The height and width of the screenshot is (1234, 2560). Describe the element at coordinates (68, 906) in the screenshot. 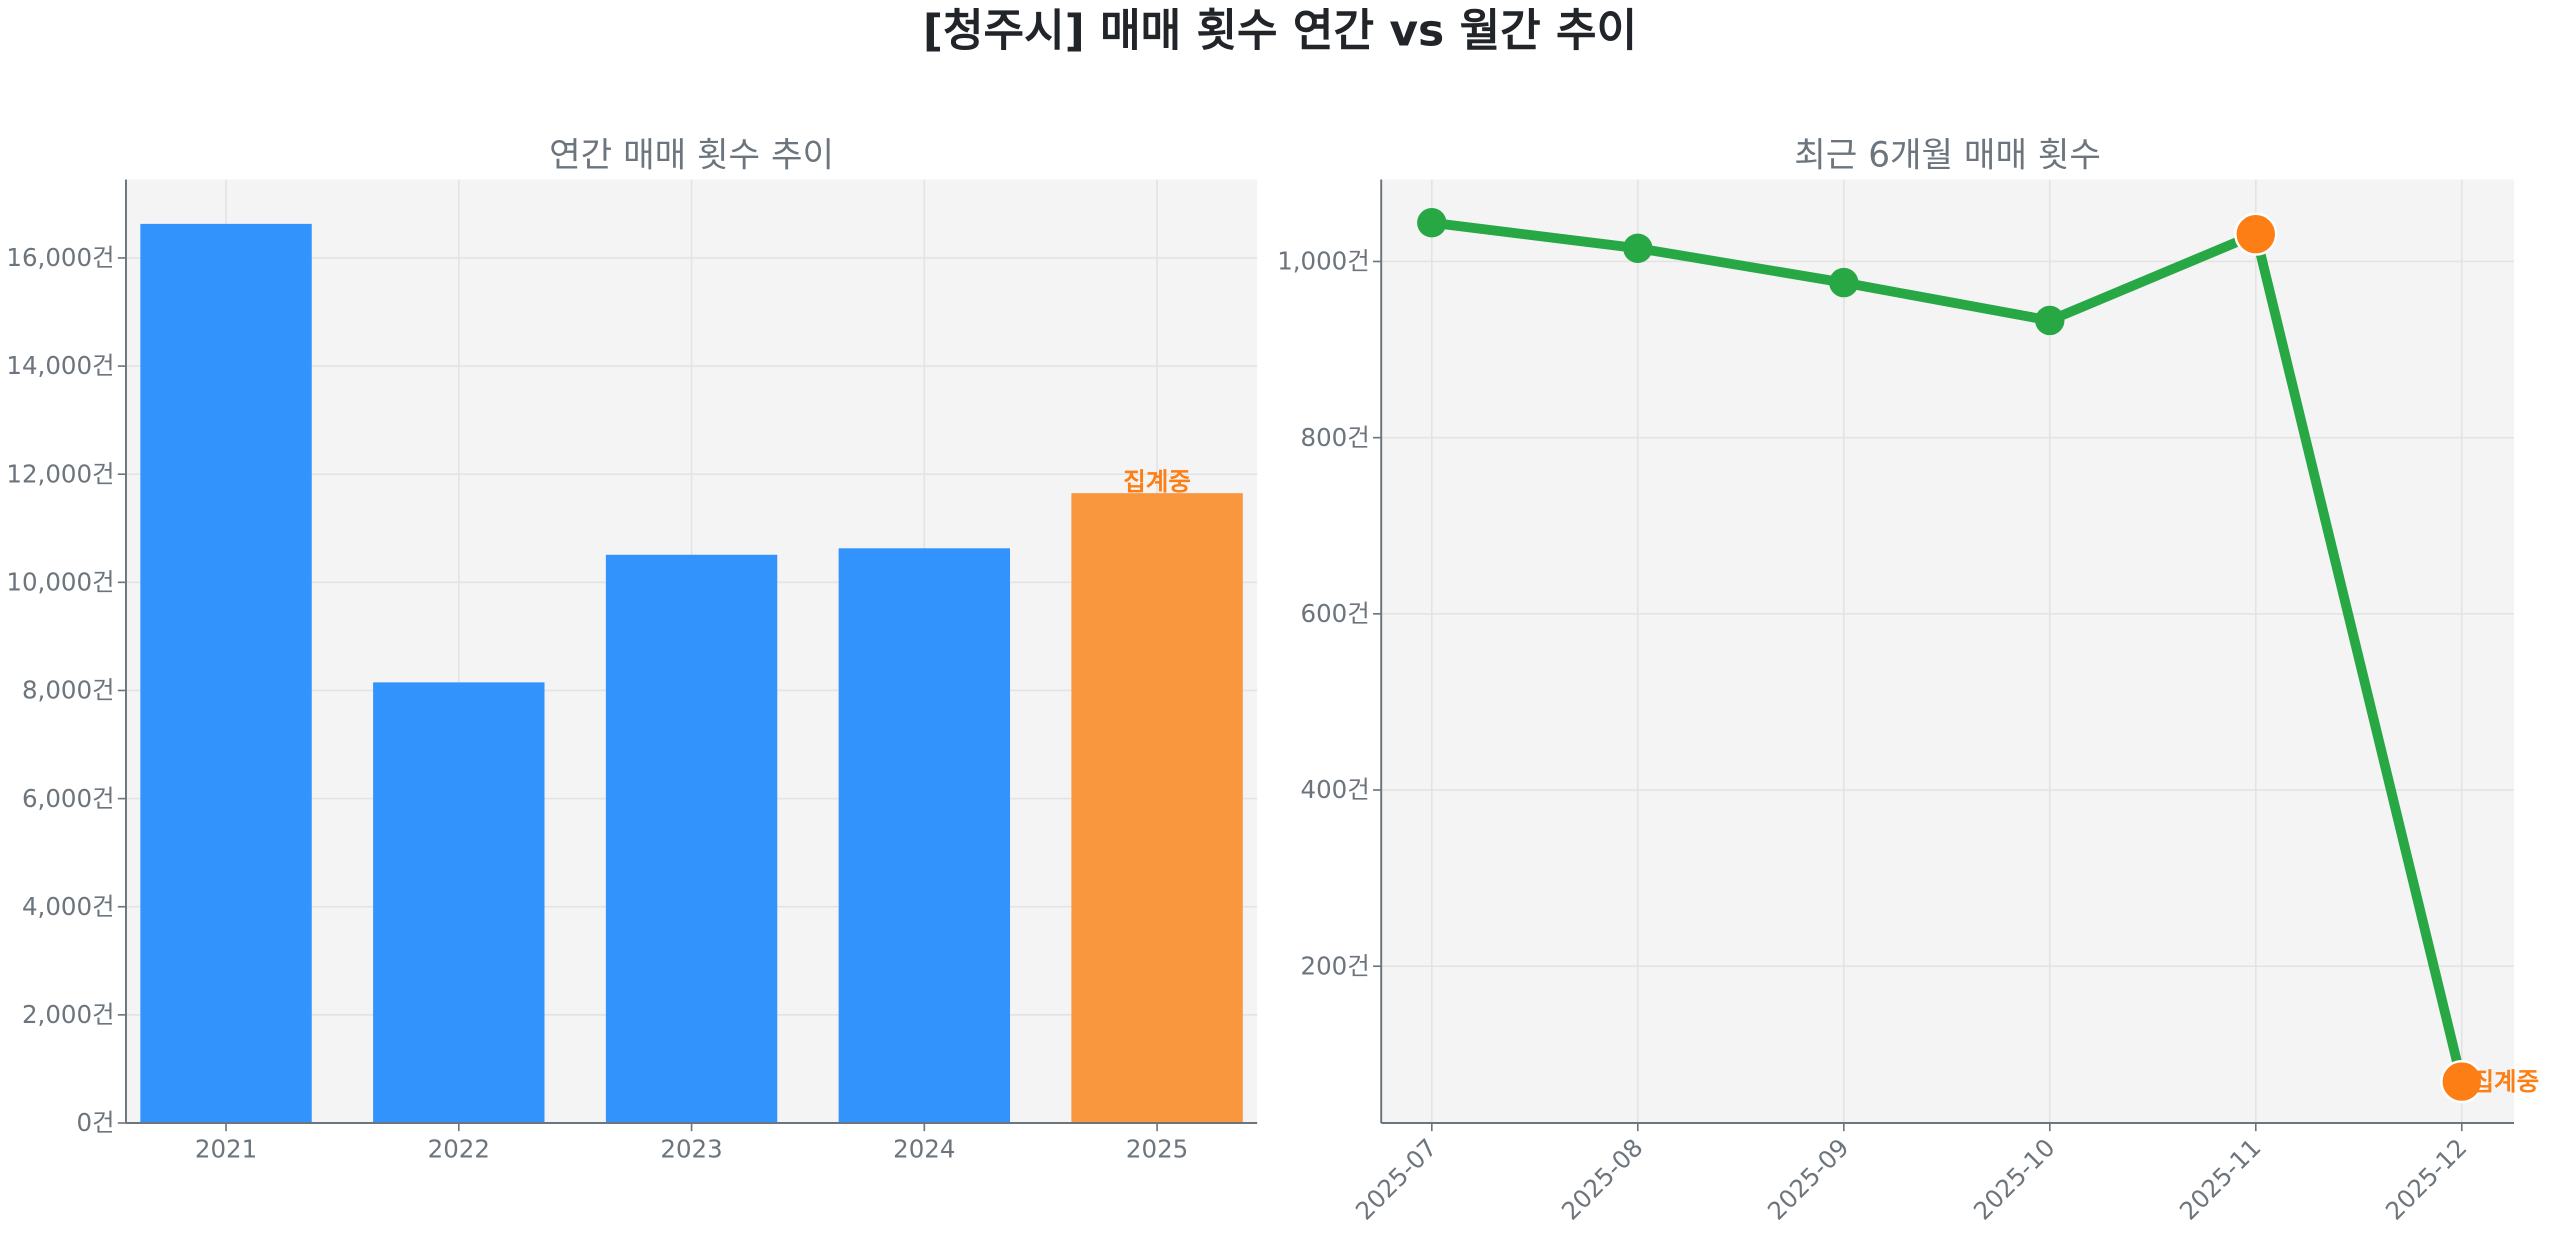

I see `y-tick-label: 4,000건` at that location.